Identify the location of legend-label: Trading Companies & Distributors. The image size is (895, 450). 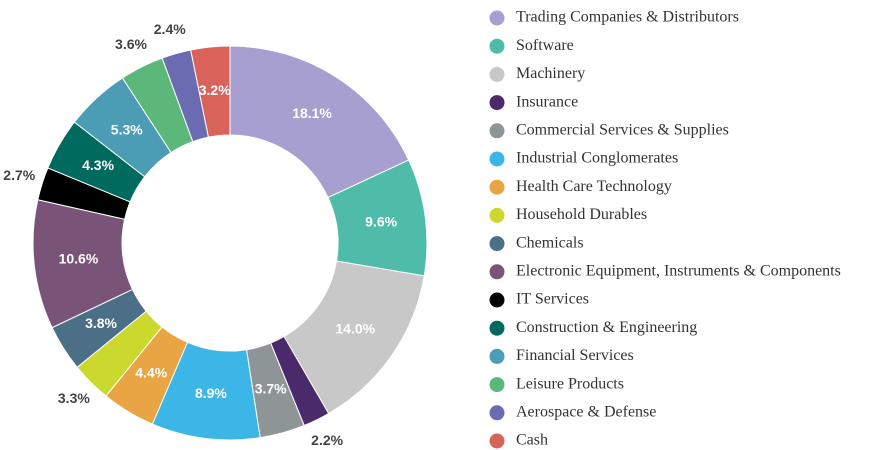
(627, 17).